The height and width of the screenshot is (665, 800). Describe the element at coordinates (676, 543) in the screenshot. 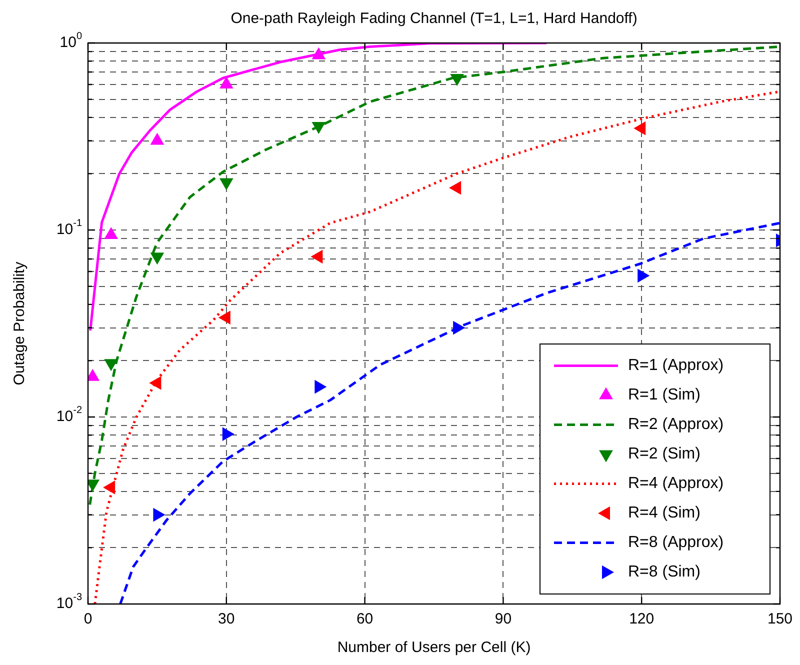

I see `legend-label: R=8 (Approx)` at that location.